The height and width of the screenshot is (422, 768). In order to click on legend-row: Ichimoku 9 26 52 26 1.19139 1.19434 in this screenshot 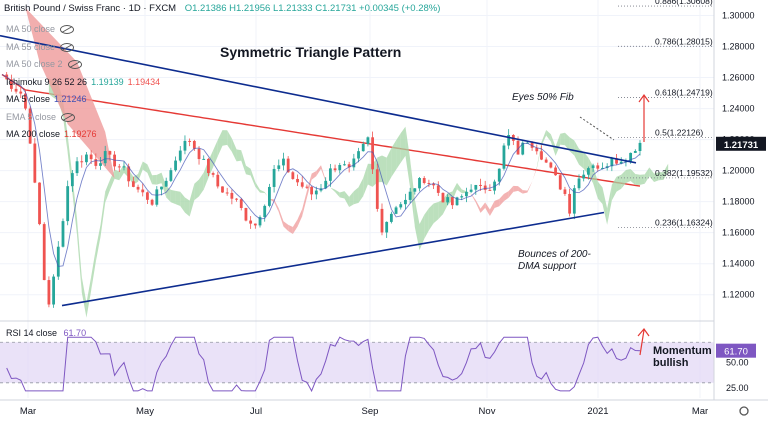, I will do `click(83, 82)`.